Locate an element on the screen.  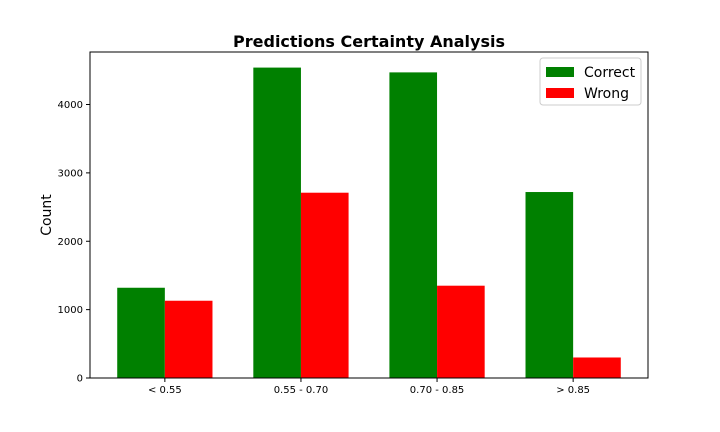
legend-label: Correct is located at coordinates (610, 73).